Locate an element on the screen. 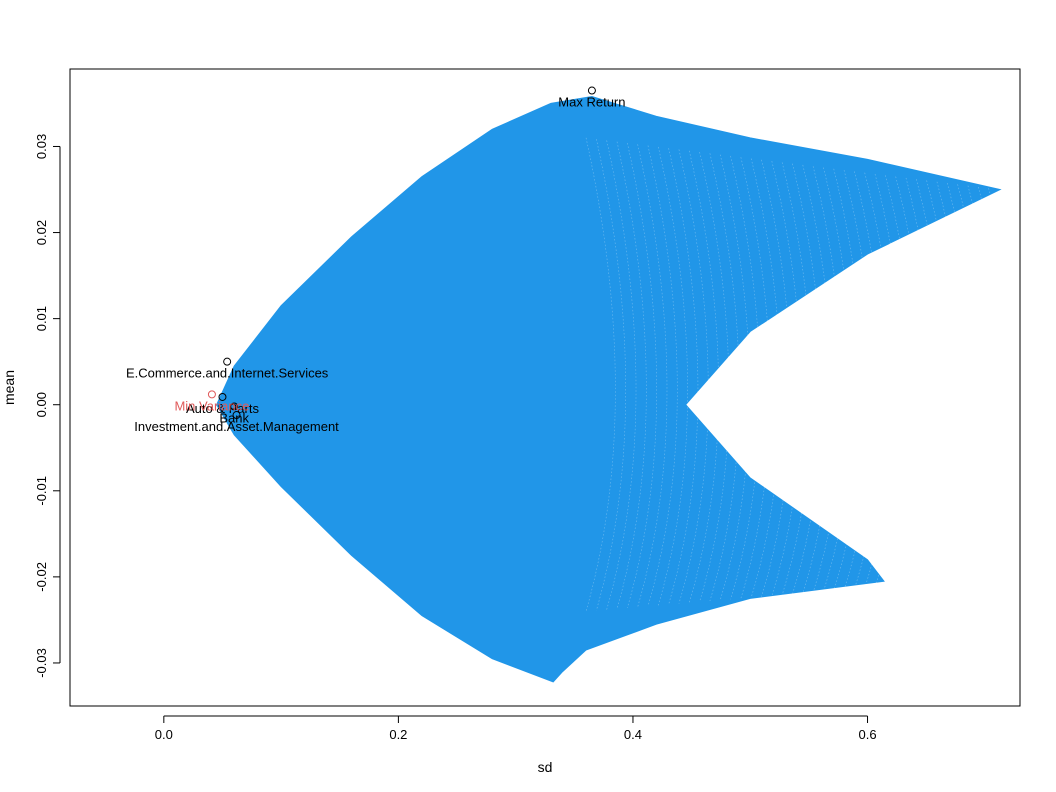 The image size is (1056, 792). x-tick-label: 0.6 is located at coordinates (867, 734).